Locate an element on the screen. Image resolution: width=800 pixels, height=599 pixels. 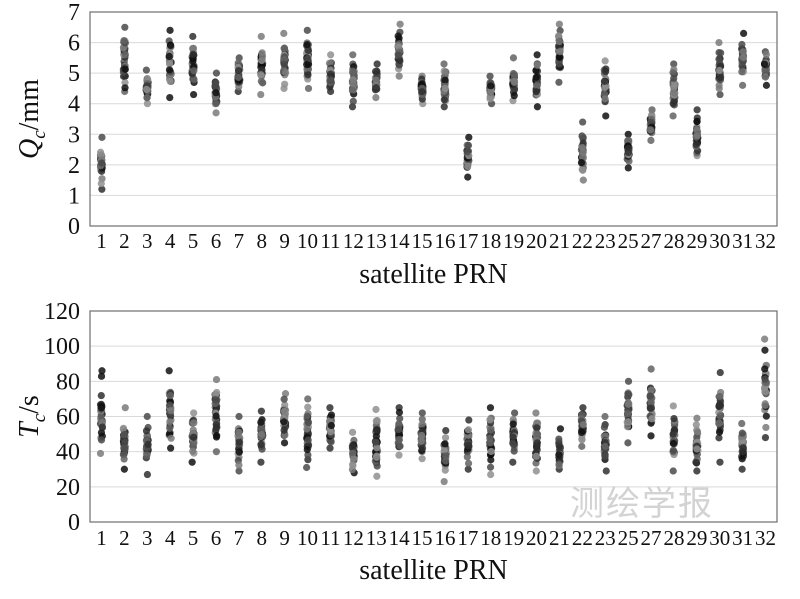
x-tick-label: 27 is located at coordinates (651, 241).